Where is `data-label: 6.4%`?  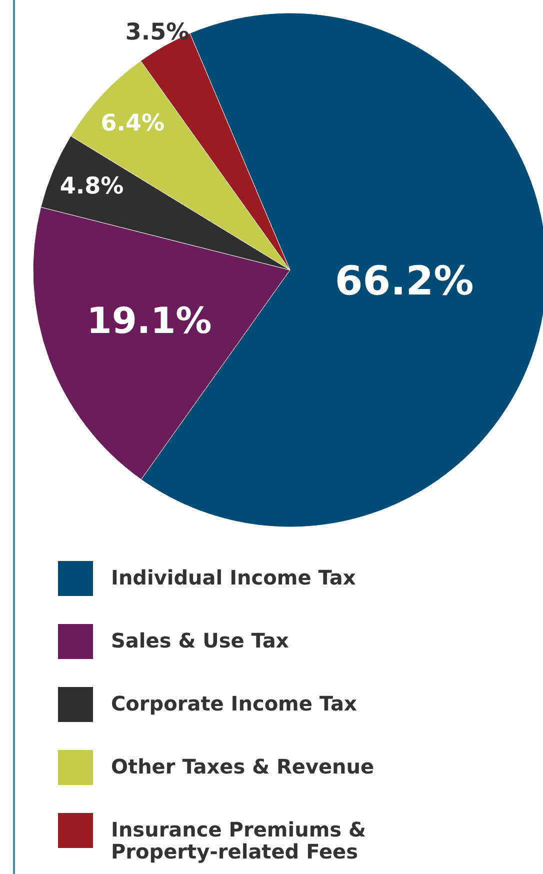 data-label: 6.4% is located at coordinates (132, 123).